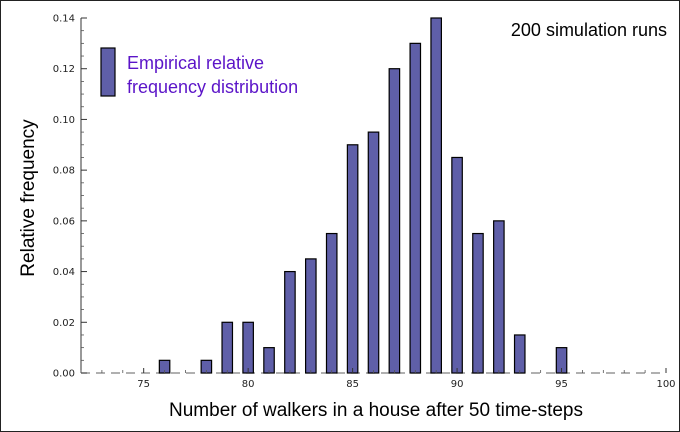  What do you see at coordinates (561, 384) in the screenshot?
I see `x-tick-label: 95` at bounding box center [561, 384].